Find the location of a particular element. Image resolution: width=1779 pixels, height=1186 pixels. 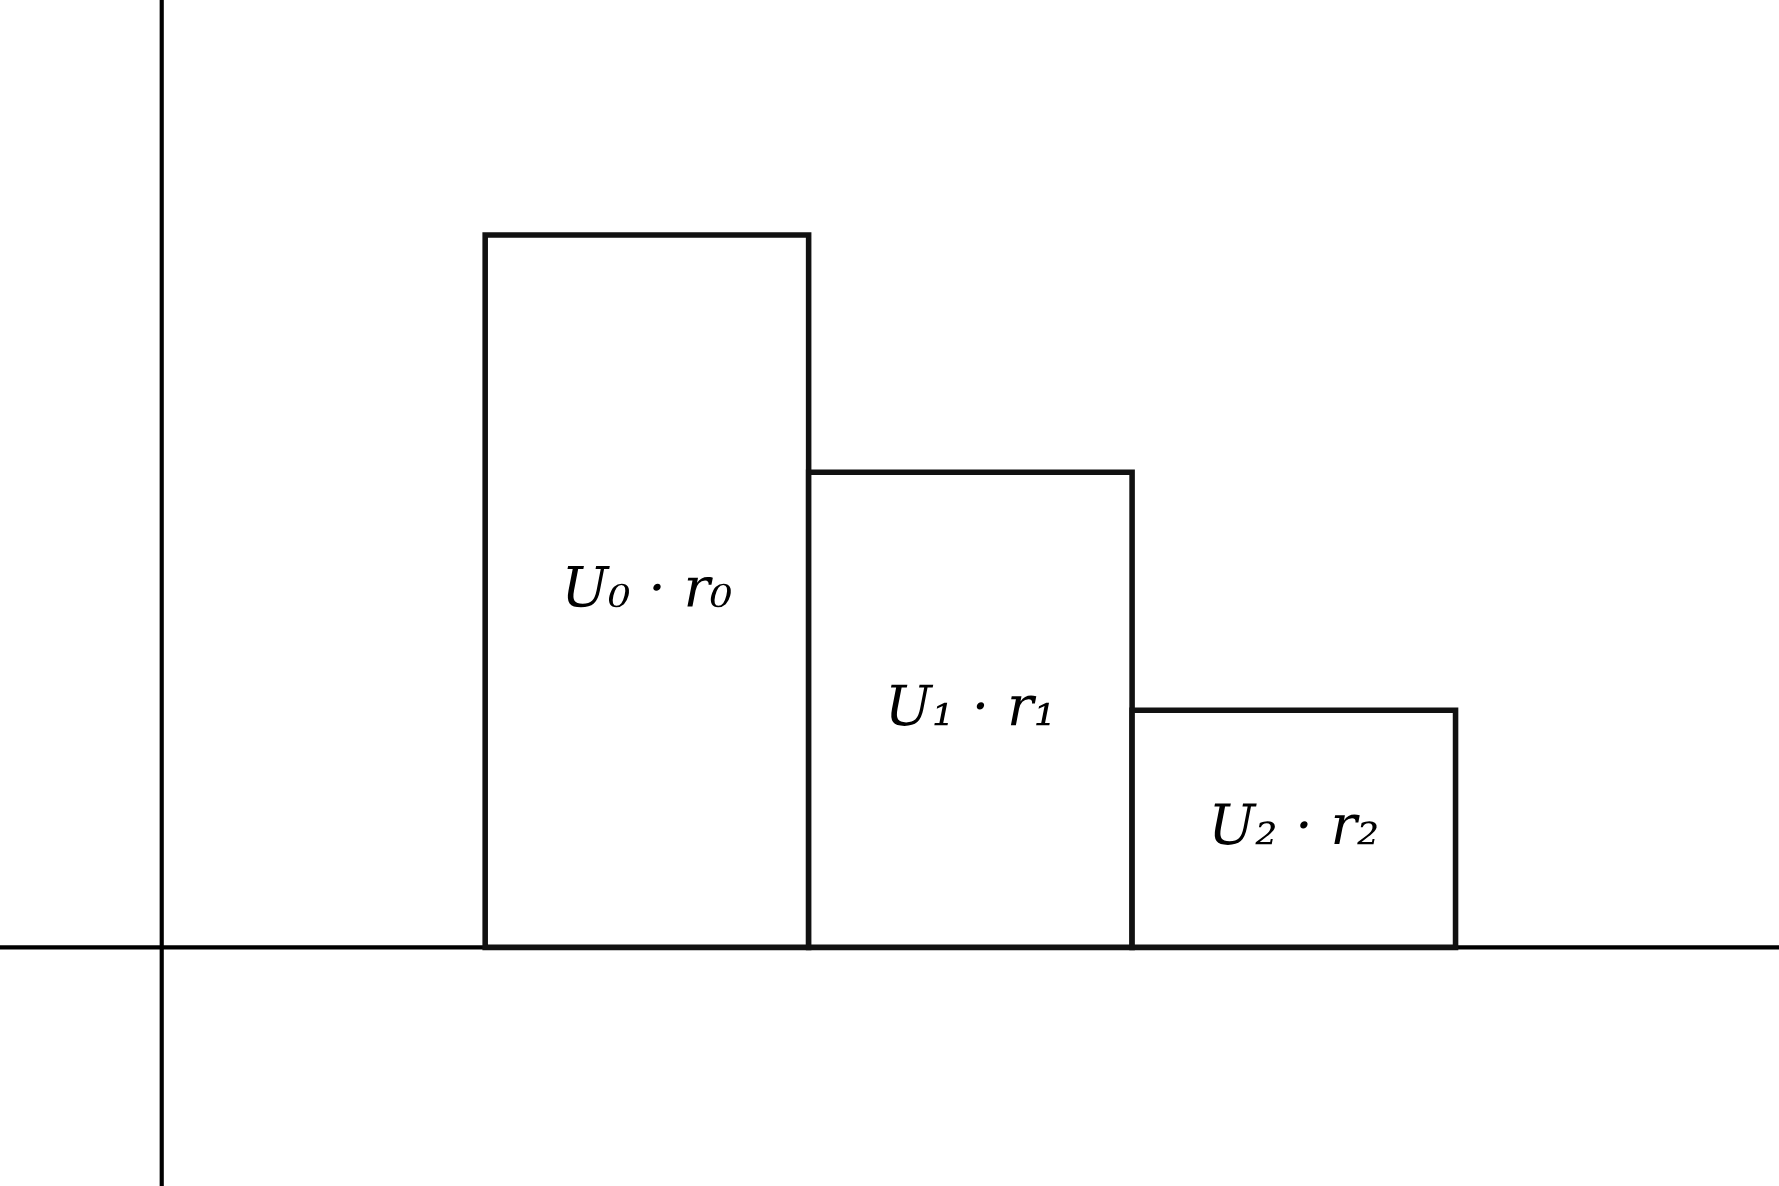

annotation: U₂ · r₂ is located at coordinates (1295, 824).